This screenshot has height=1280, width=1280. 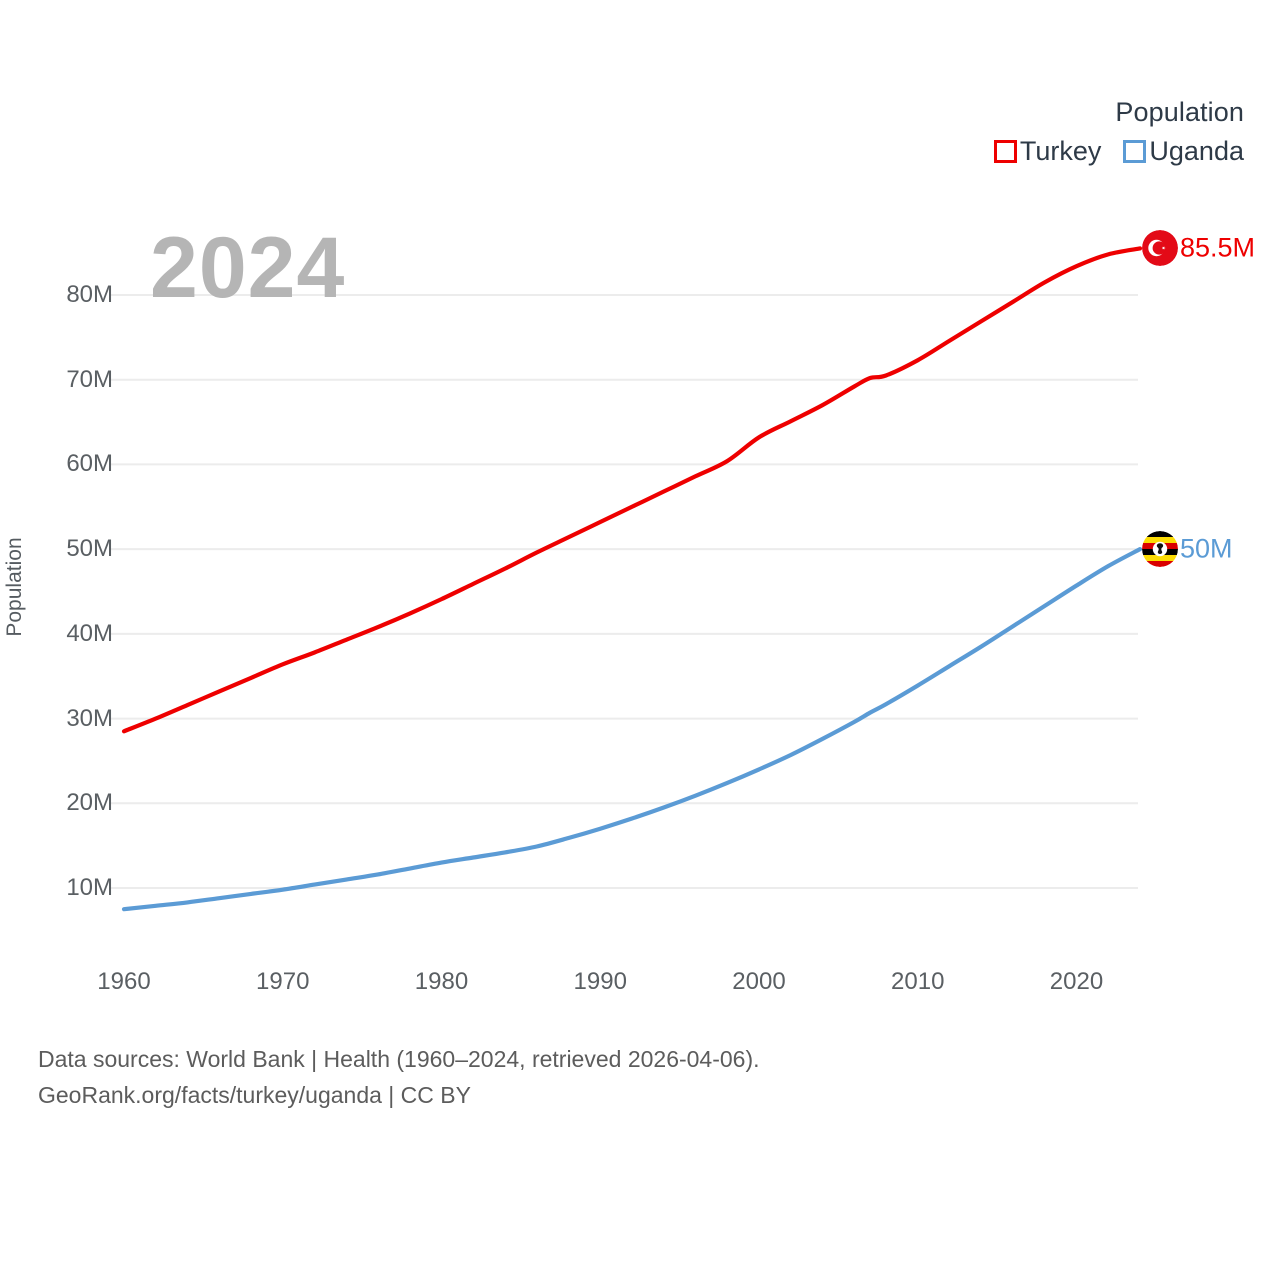 What do you see at coordinates (1135, 152) in the screenshot?
I see `legend-swatch-uganda` at bounding box center [1135, 152].